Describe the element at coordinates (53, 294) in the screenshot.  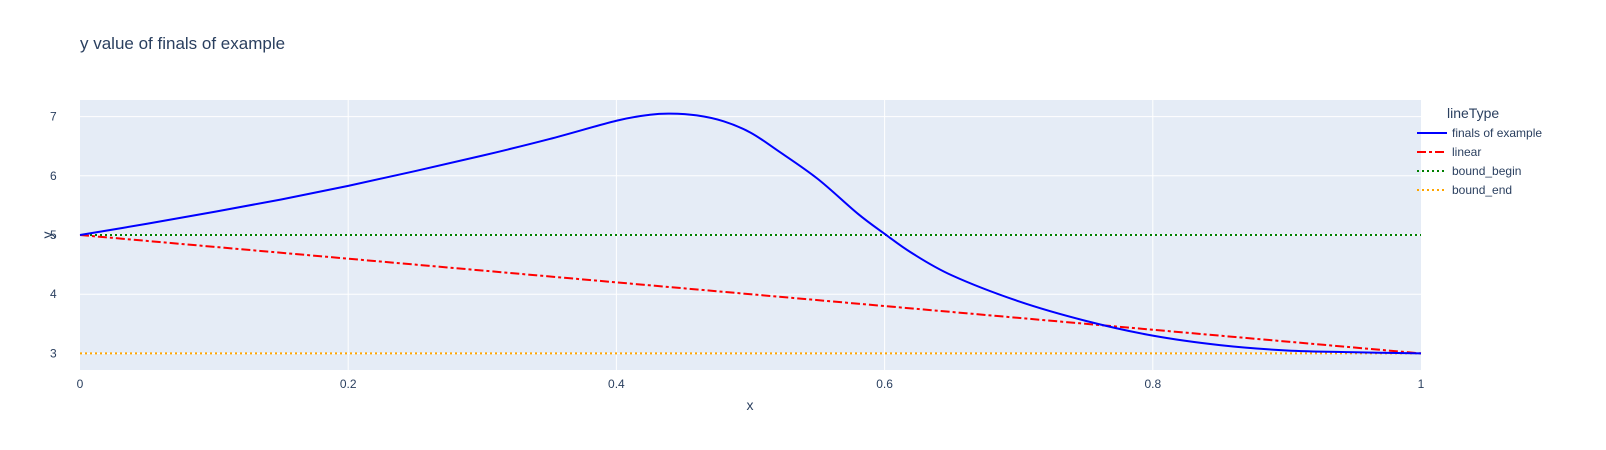
I see `y-tick-label: 4` at that location.